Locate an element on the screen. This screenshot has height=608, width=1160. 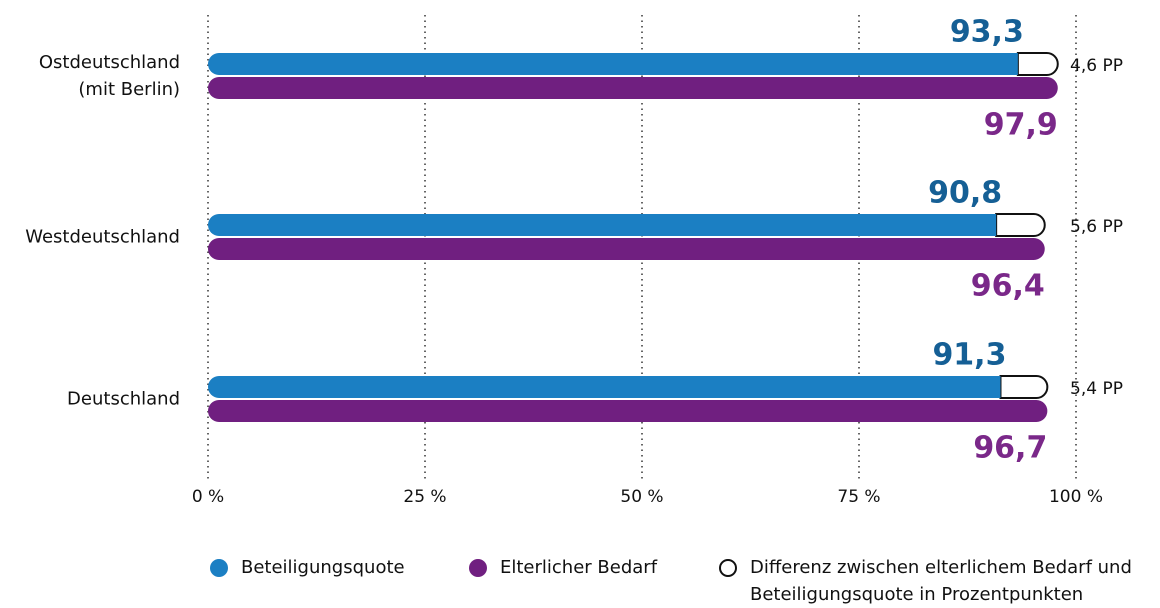
category-label: Deutschland is located at coordinates (123, 399).